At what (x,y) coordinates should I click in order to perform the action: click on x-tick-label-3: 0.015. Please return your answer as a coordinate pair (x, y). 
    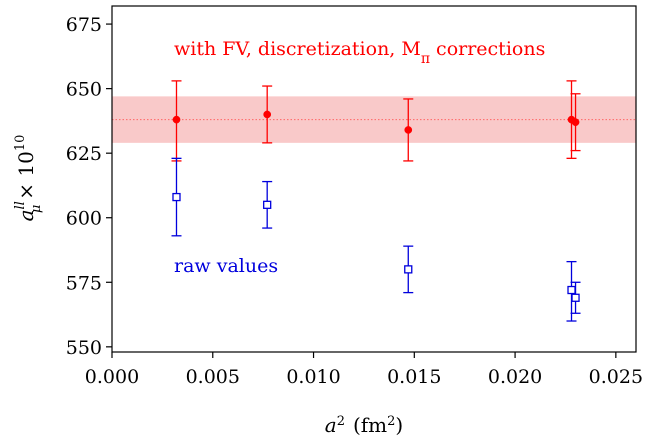
    Looking at the image, I should click on (414, 377).